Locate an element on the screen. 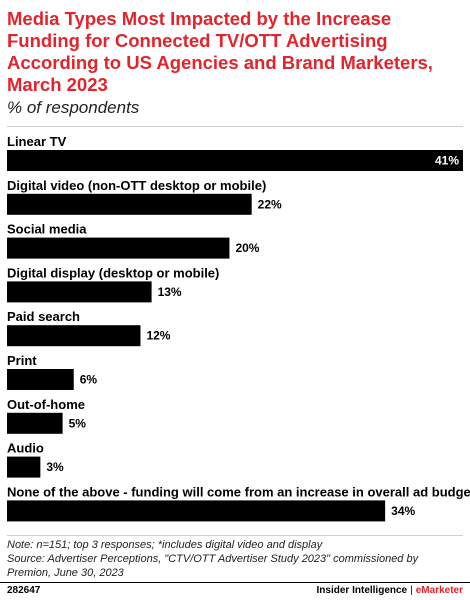 The image size is (470, 600). source-line-continued: Premion, June 30, 2023 is located at coordinates (65, 573).